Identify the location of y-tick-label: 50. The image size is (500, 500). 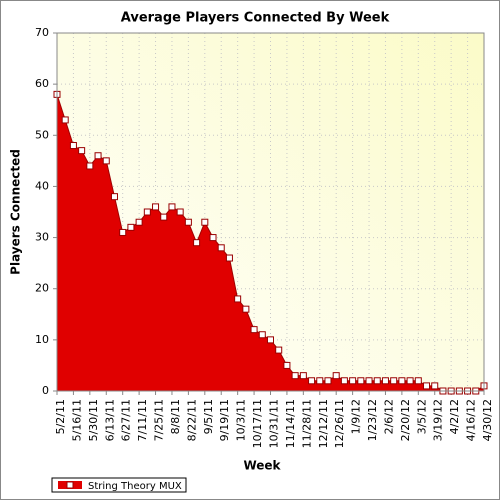
(42, 134).